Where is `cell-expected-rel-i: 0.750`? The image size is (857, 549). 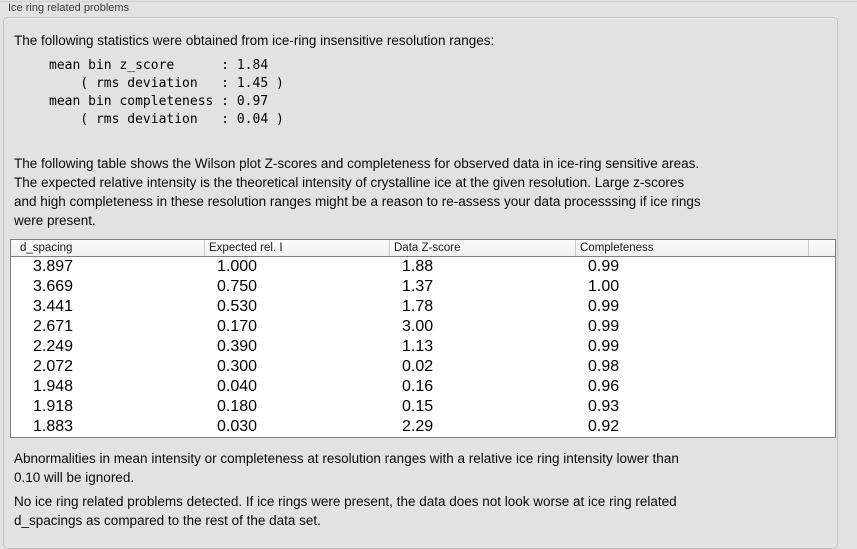 cell-expected-rel-i: 0.750 is located at coordinates (237, 286).